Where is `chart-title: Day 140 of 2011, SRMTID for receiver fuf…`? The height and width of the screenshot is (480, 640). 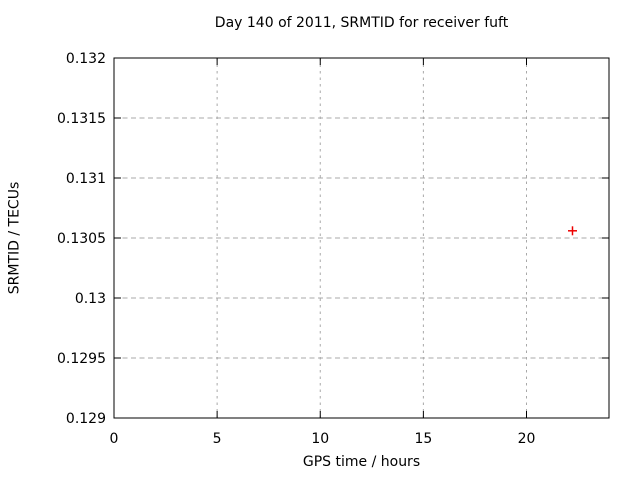
chart-title: Day 140 of 2011, SRMTID for receiver fuf… is located at coordinates (361, 23).